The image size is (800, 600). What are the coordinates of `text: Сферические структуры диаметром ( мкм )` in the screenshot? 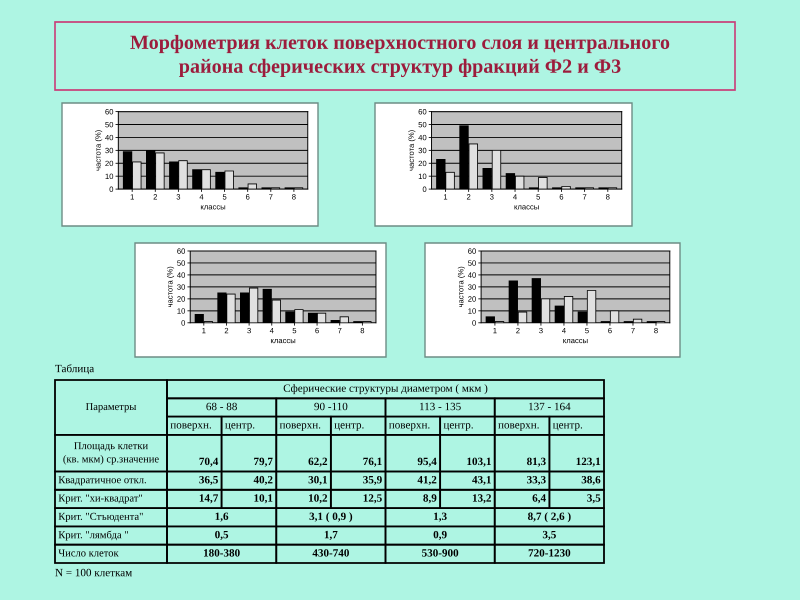 It's located at (386, 389).